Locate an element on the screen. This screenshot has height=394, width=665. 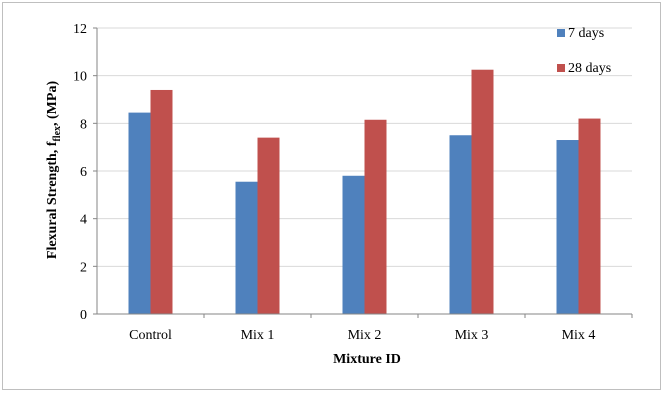
y-tick-label: 8 is located at coordinates (83, 124).